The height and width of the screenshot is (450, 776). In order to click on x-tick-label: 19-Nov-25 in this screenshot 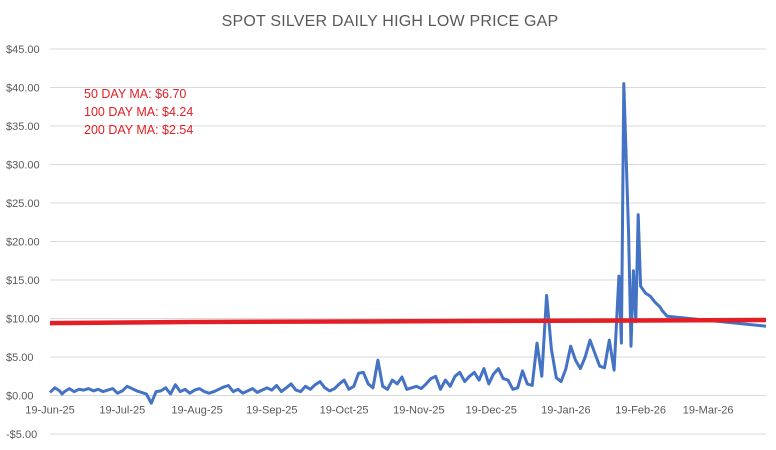, I will do `click(418, 411)`.